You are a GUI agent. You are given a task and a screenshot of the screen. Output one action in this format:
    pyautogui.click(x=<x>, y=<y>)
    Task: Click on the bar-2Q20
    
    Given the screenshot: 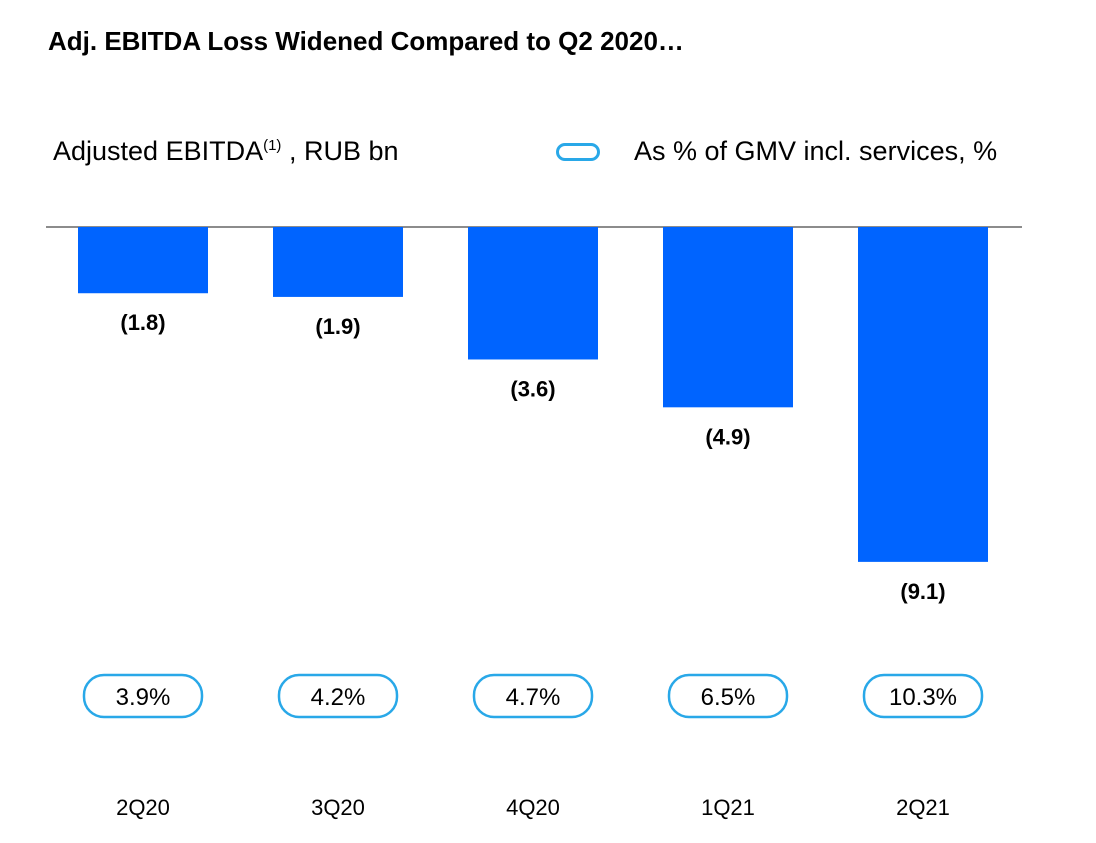 What is the action you would take?
    pyautogui.click(x=143, y=260)
    